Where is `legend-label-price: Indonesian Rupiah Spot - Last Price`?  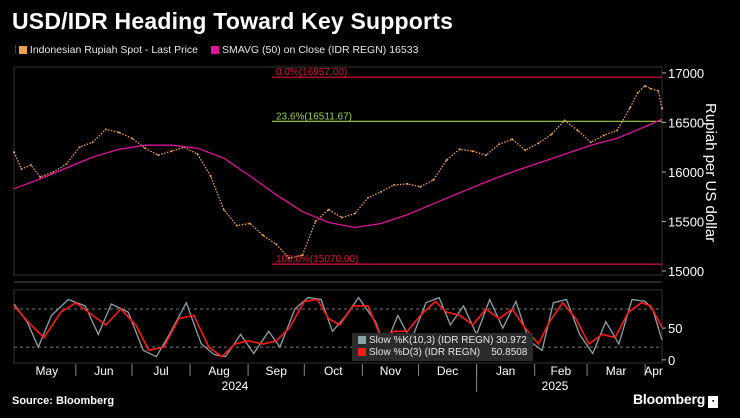 legend-label-price: Indonesian Rupiah Spot - Last Price is located at coordinates (114, 50).